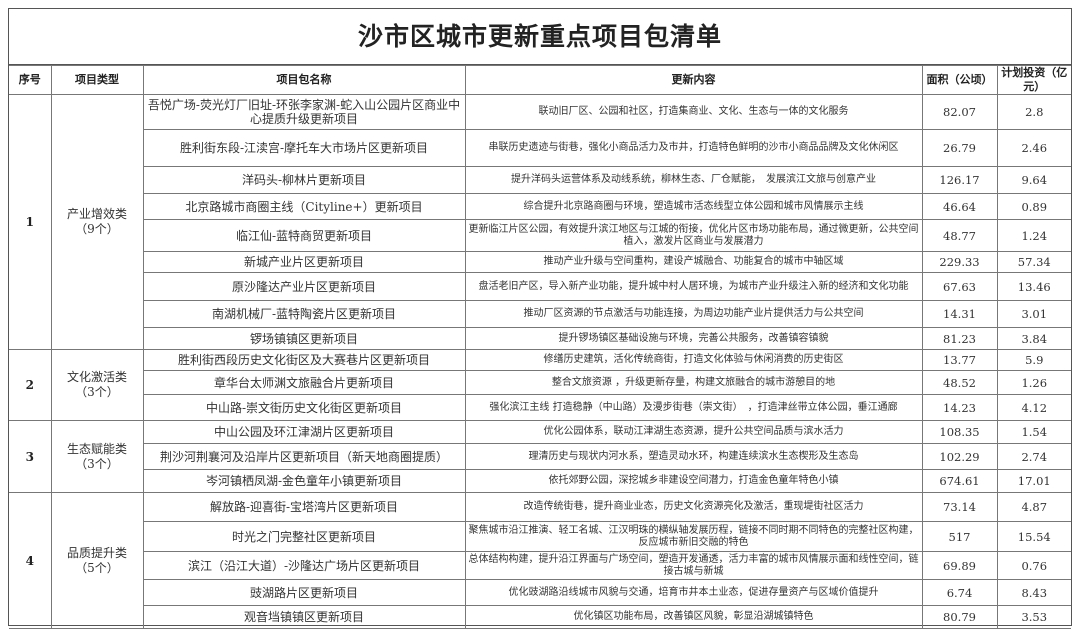 The image size is (1080, 634). I want to click on project-name: 岑河镇栖凤湖-金色童年小镇更新项目, so click(304, 481).